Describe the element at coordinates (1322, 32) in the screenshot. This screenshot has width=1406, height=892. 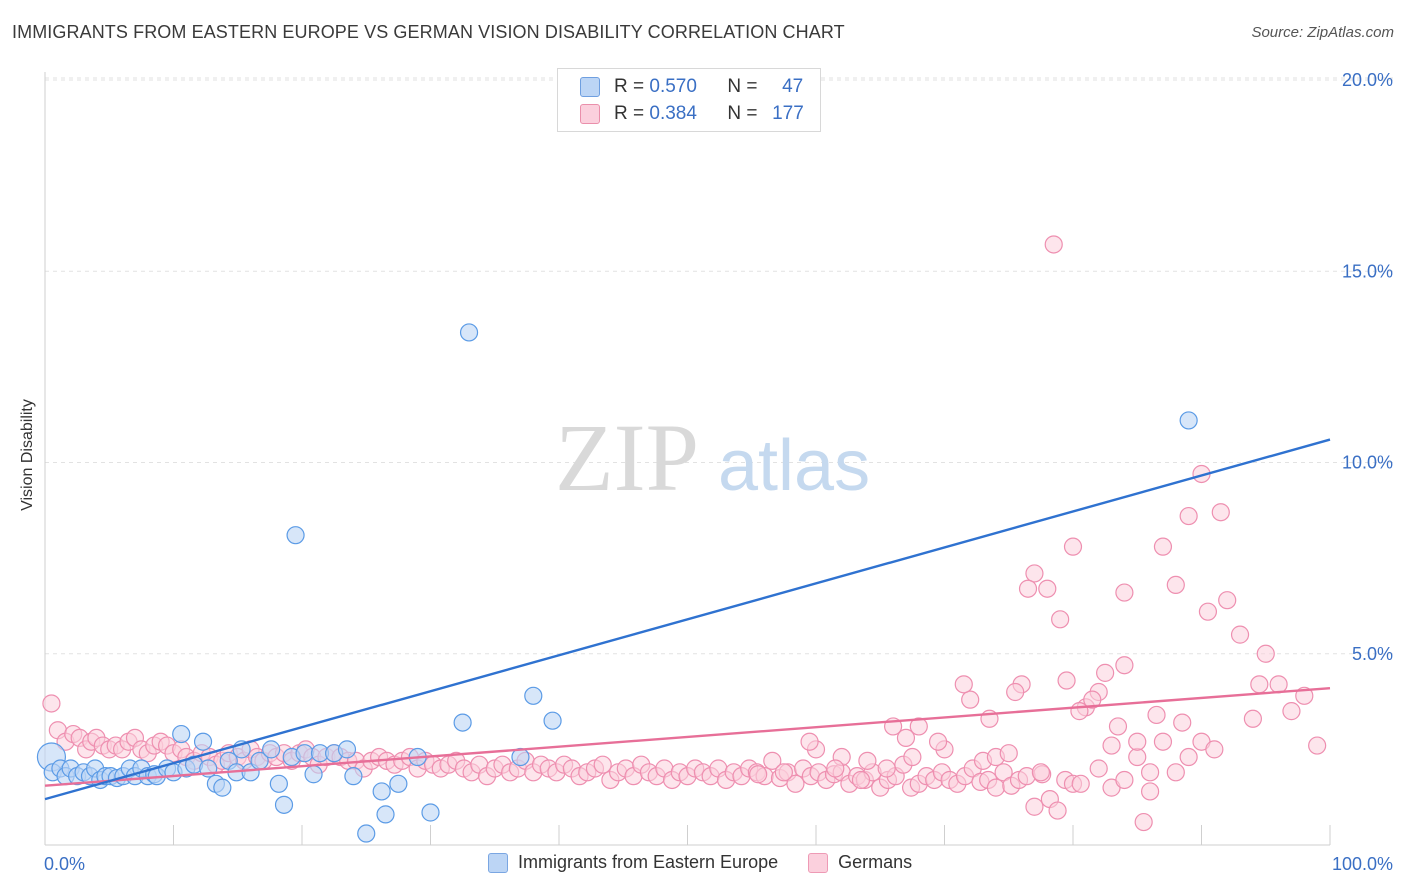
I see `source-note: Source: ZipAtlas.com` at that location.